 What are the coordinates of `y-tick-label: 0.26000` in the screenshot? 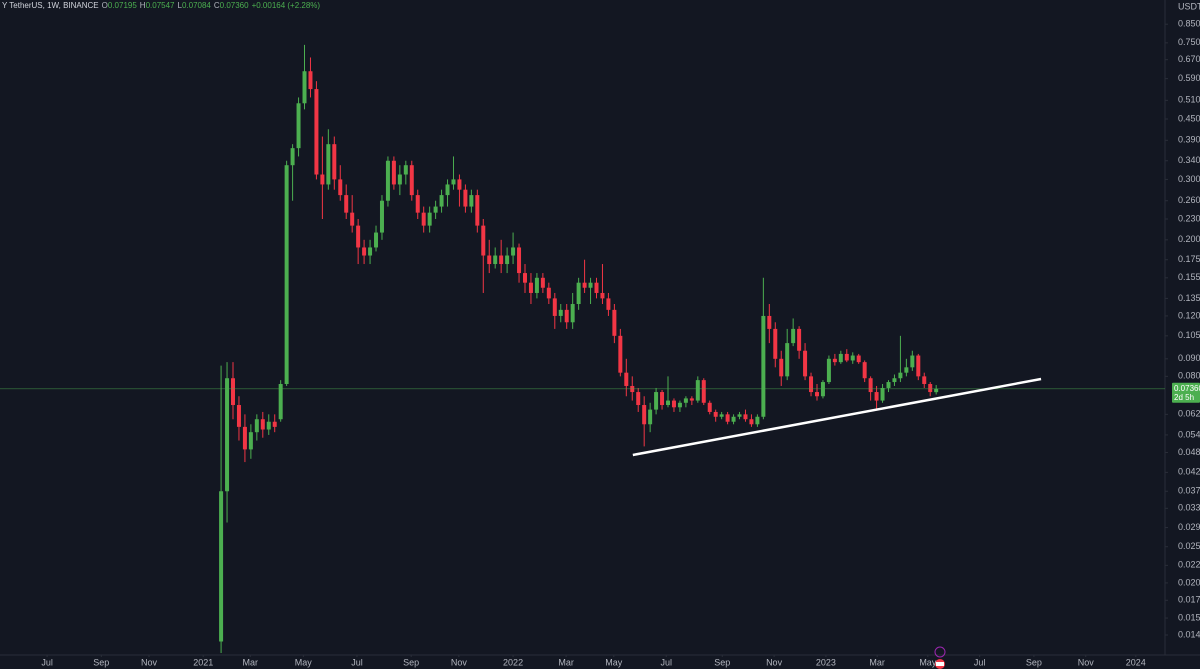 It's located at (1189, 200).